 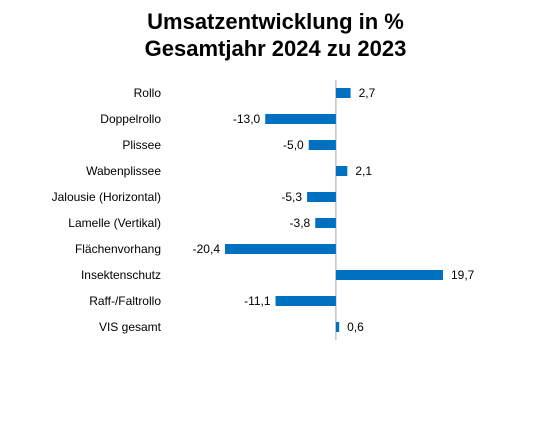 What do you see at coordinates (121, 275) in the screenshot?
I see `category-label: Insektenschutz` at bounding box center [121, 275].